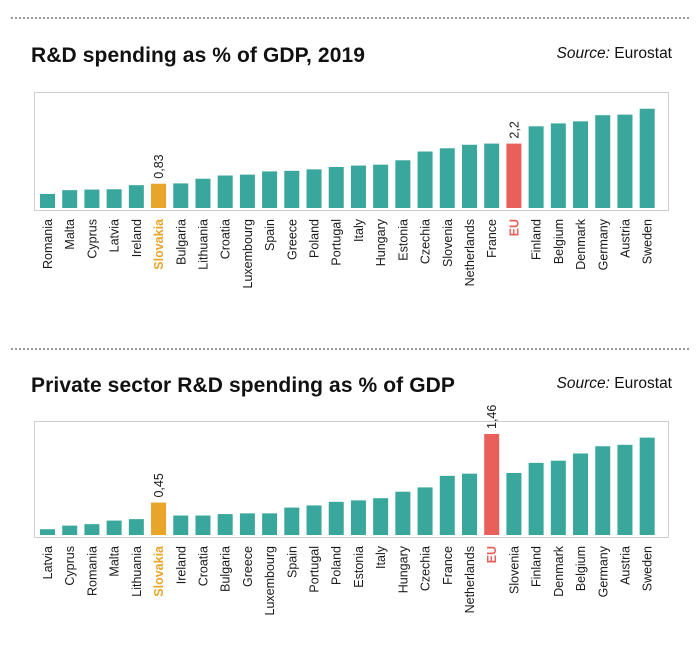 This screenshot has height=645, width=700. What do you see at coordinates (292, 189) in the screenshot?
I see `bar-greece` at bounding box center [292, 189].